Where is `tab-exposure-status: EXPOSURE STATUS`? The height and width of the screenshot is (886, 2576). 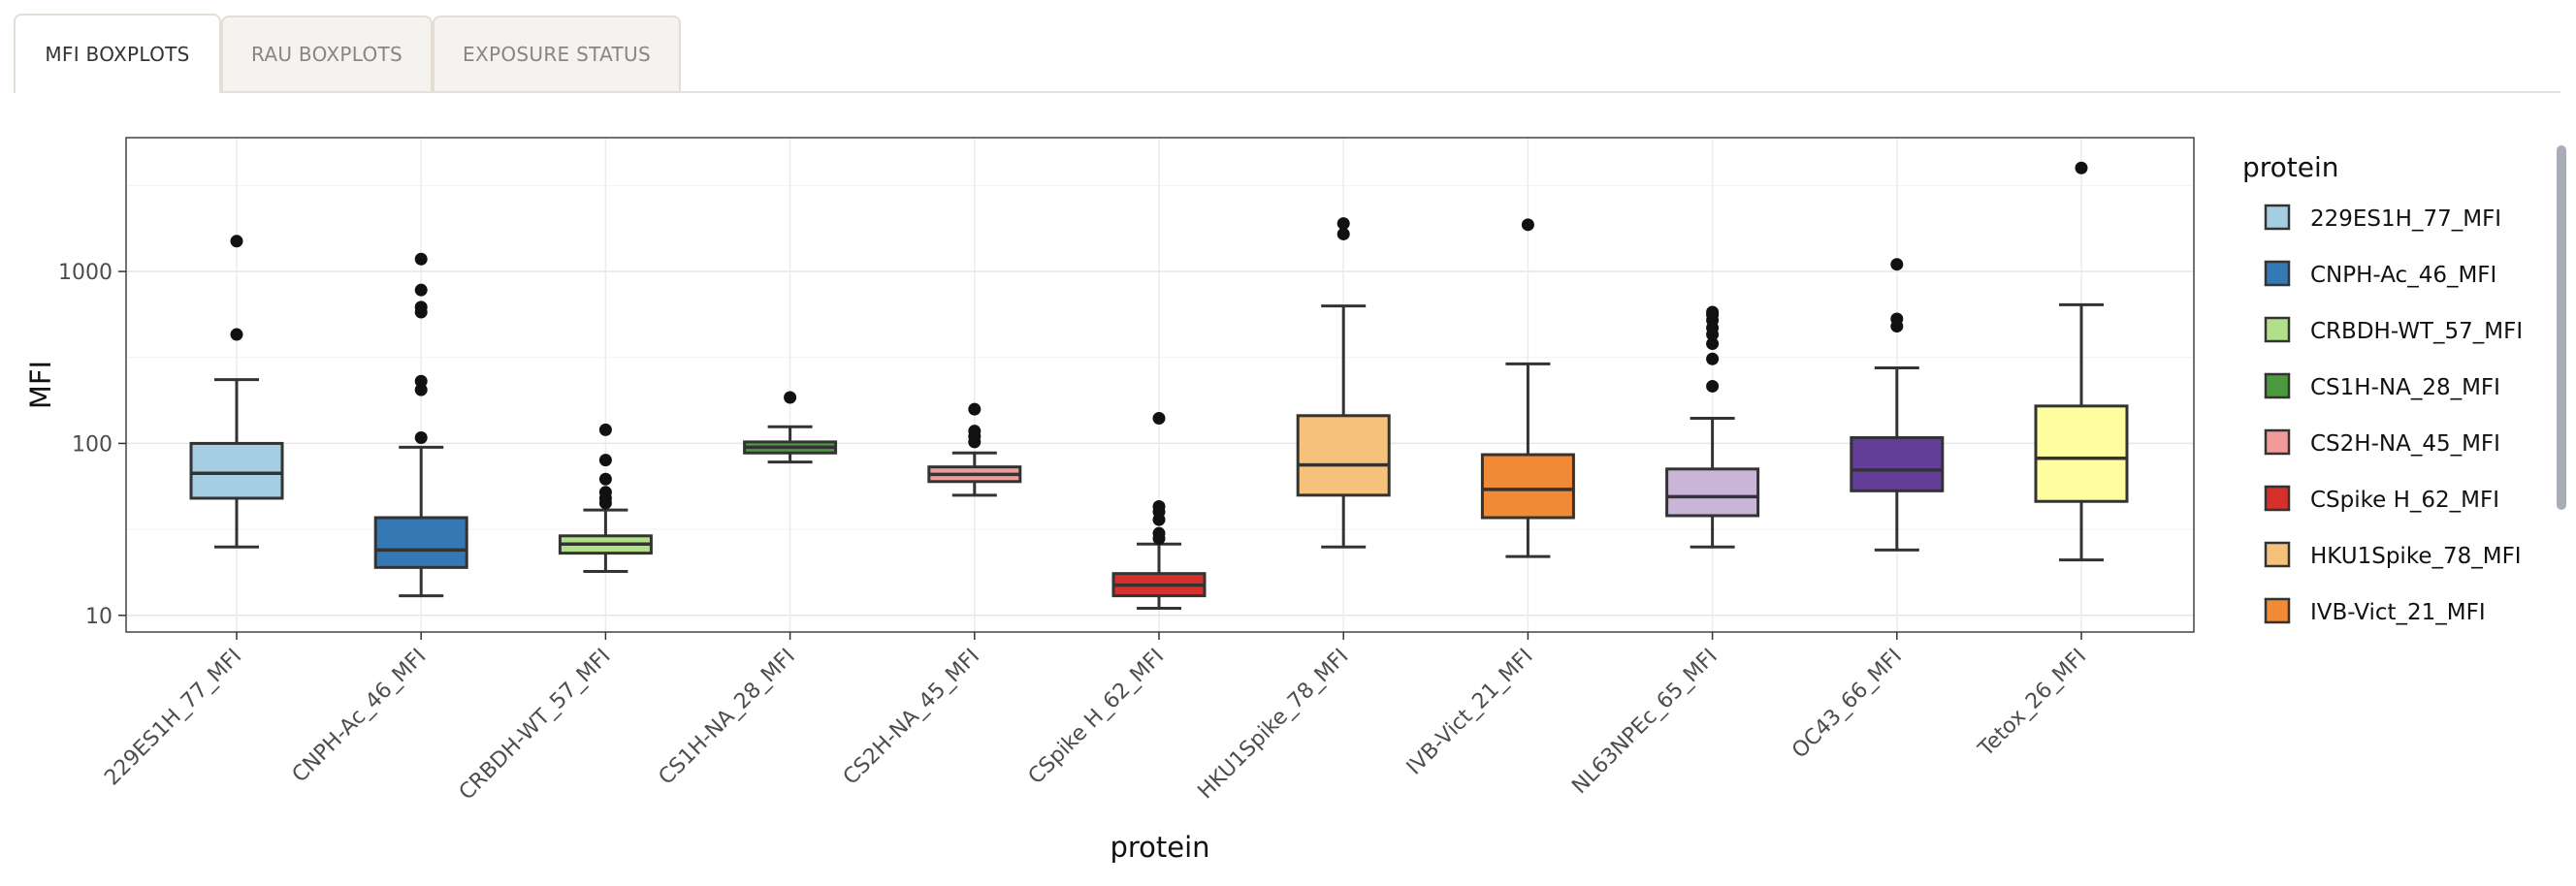 tab-exposure-status: EXPOSURE STATUS is located at coordinates (557, 53).